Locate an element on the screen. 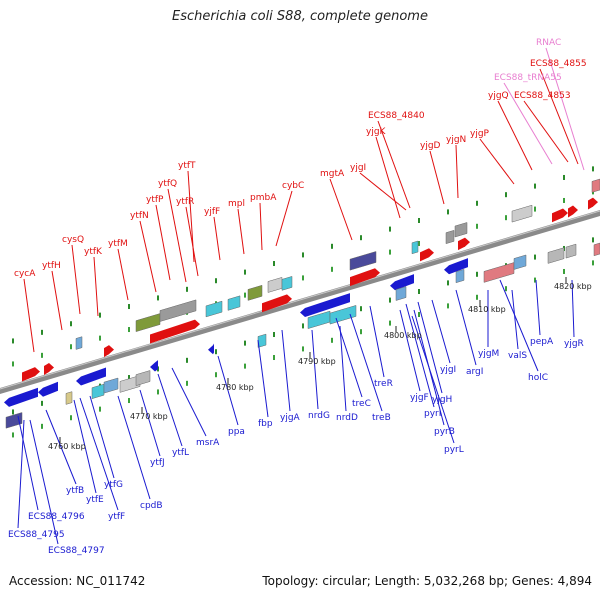 The image size is (600, 600). gene-label-bottom: msrA is located at coordinates (208, 443).